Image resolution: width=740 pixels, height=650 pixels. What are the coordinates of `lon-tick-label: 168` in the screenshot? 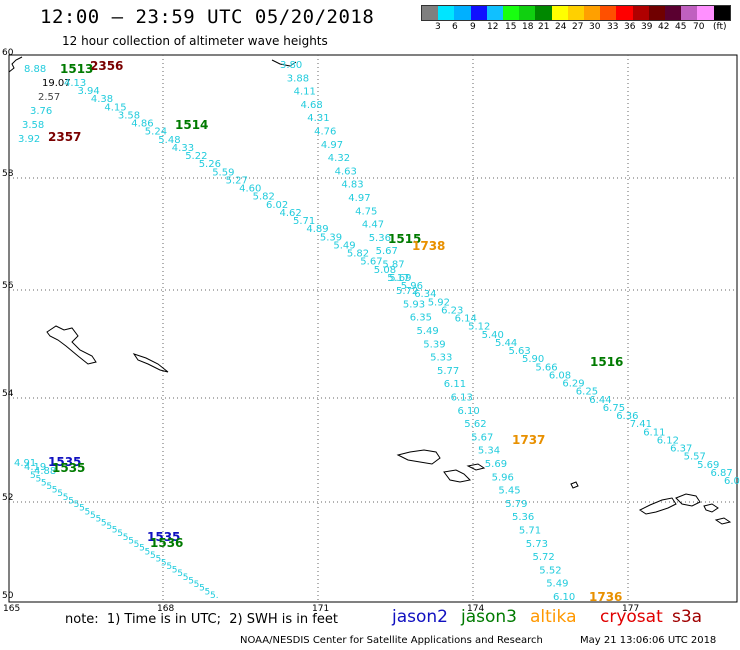 It's located at (165, 609).